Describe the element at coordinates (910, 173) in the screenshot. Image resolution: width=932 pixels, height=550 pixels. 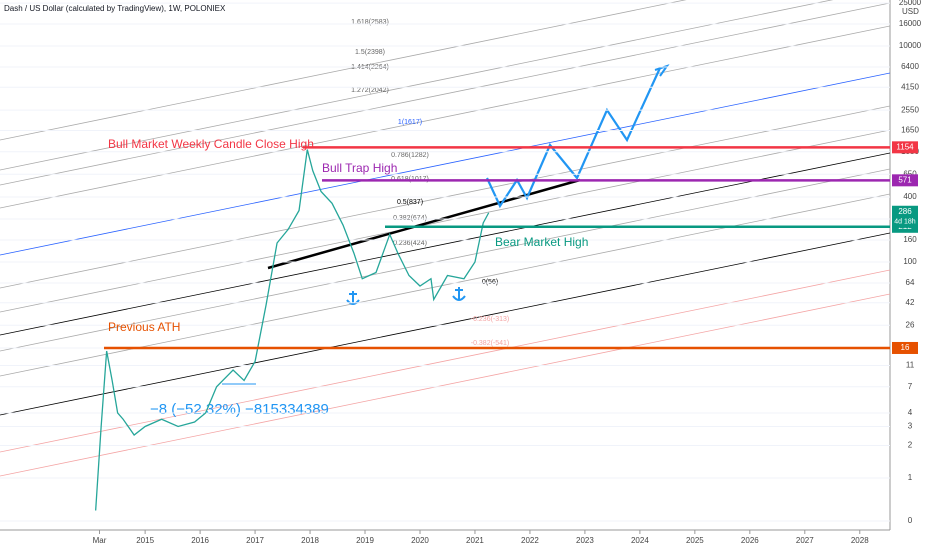
I see `y-tick-label: 650` at that location.